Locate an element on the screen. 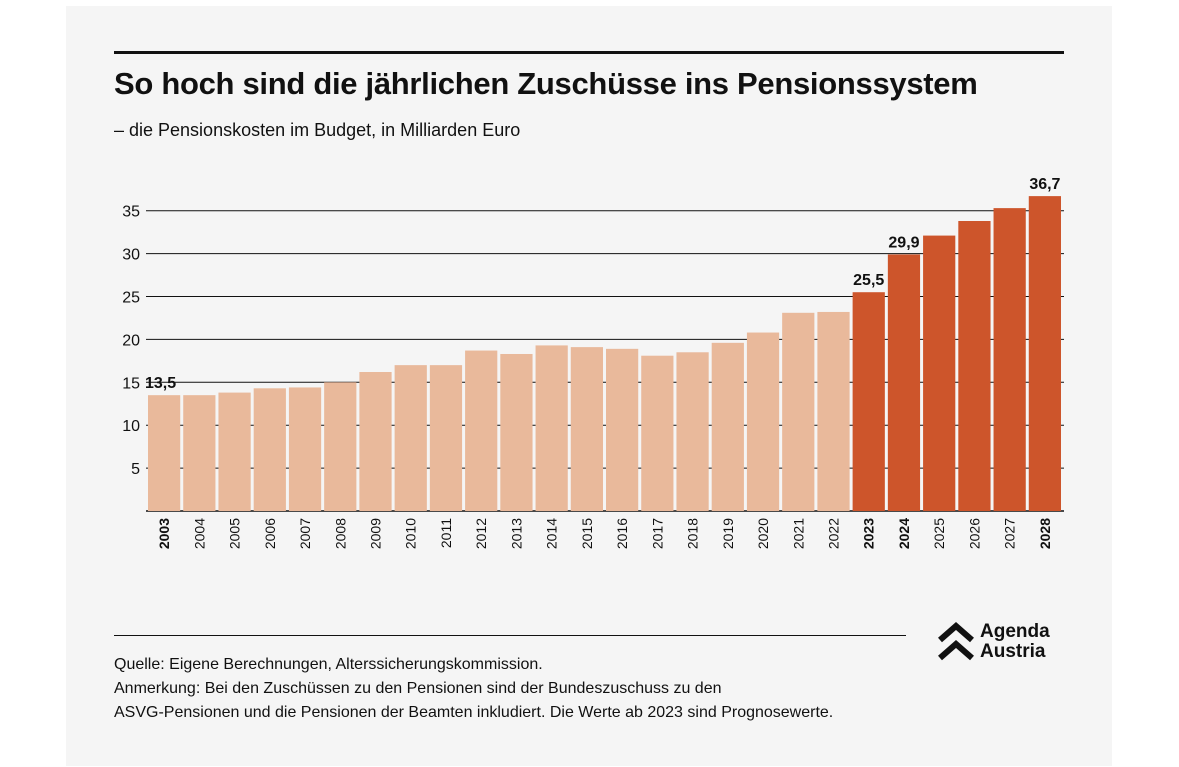 Image resolution: width=1179 pixels, height=767 pixels. bar-2028 is located at coordinates (1044, 353).